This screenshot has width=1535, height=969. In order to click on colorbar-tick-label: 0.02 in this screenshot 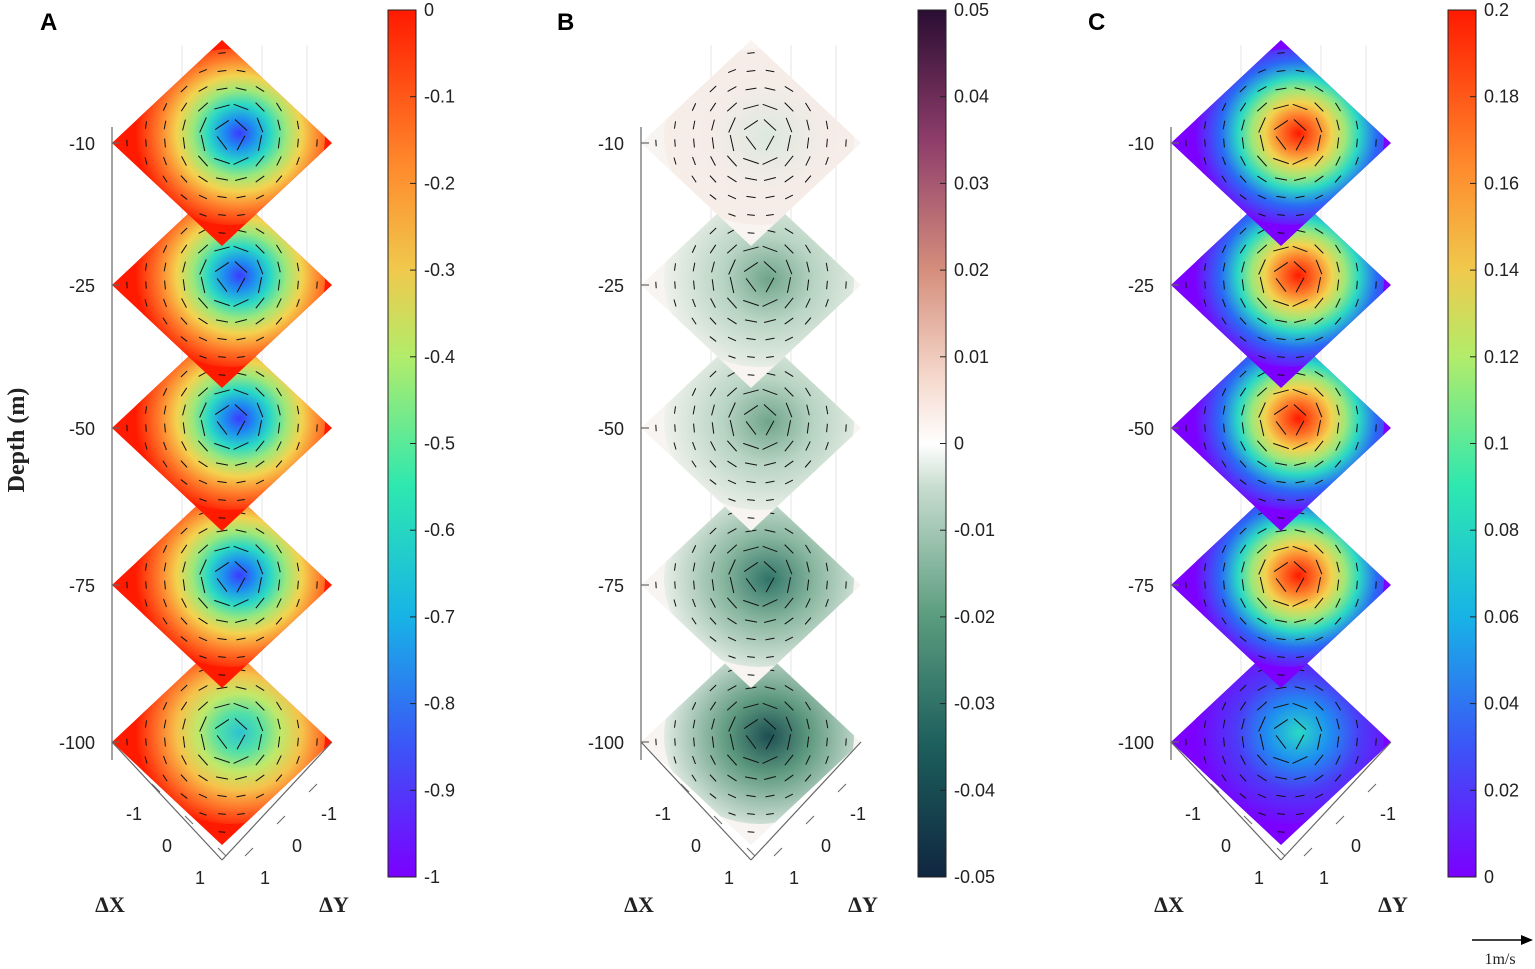, I will do `click(1501, 790)`.